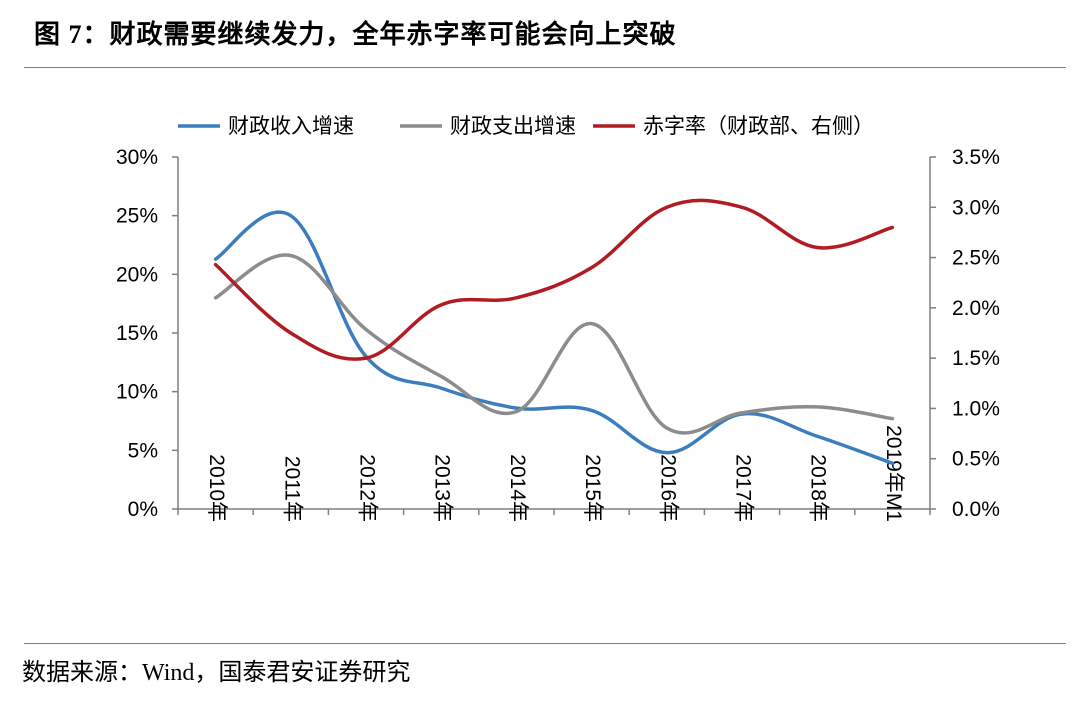  What do you see at coordinates (355, 34) in the screenshot?
I see `figure-title: 图 7：财政需要继续发力，全年赤字率可能会向上突破` at bounding box center [355, 34].